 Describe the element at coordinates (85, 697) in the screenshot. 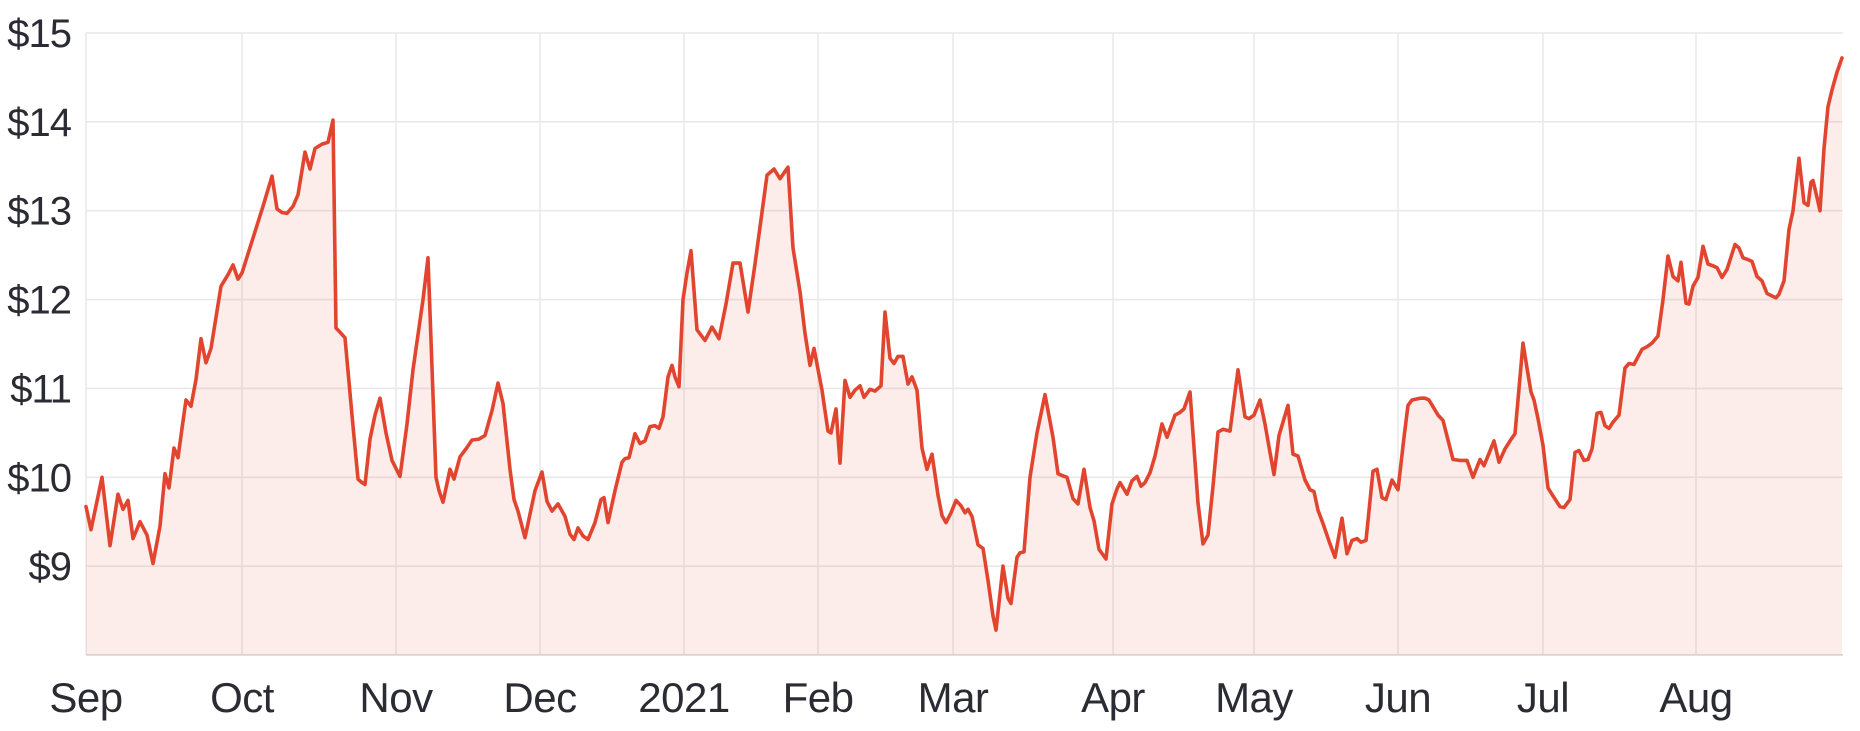

I see `x-axis-label-sep: Sep` at that location.